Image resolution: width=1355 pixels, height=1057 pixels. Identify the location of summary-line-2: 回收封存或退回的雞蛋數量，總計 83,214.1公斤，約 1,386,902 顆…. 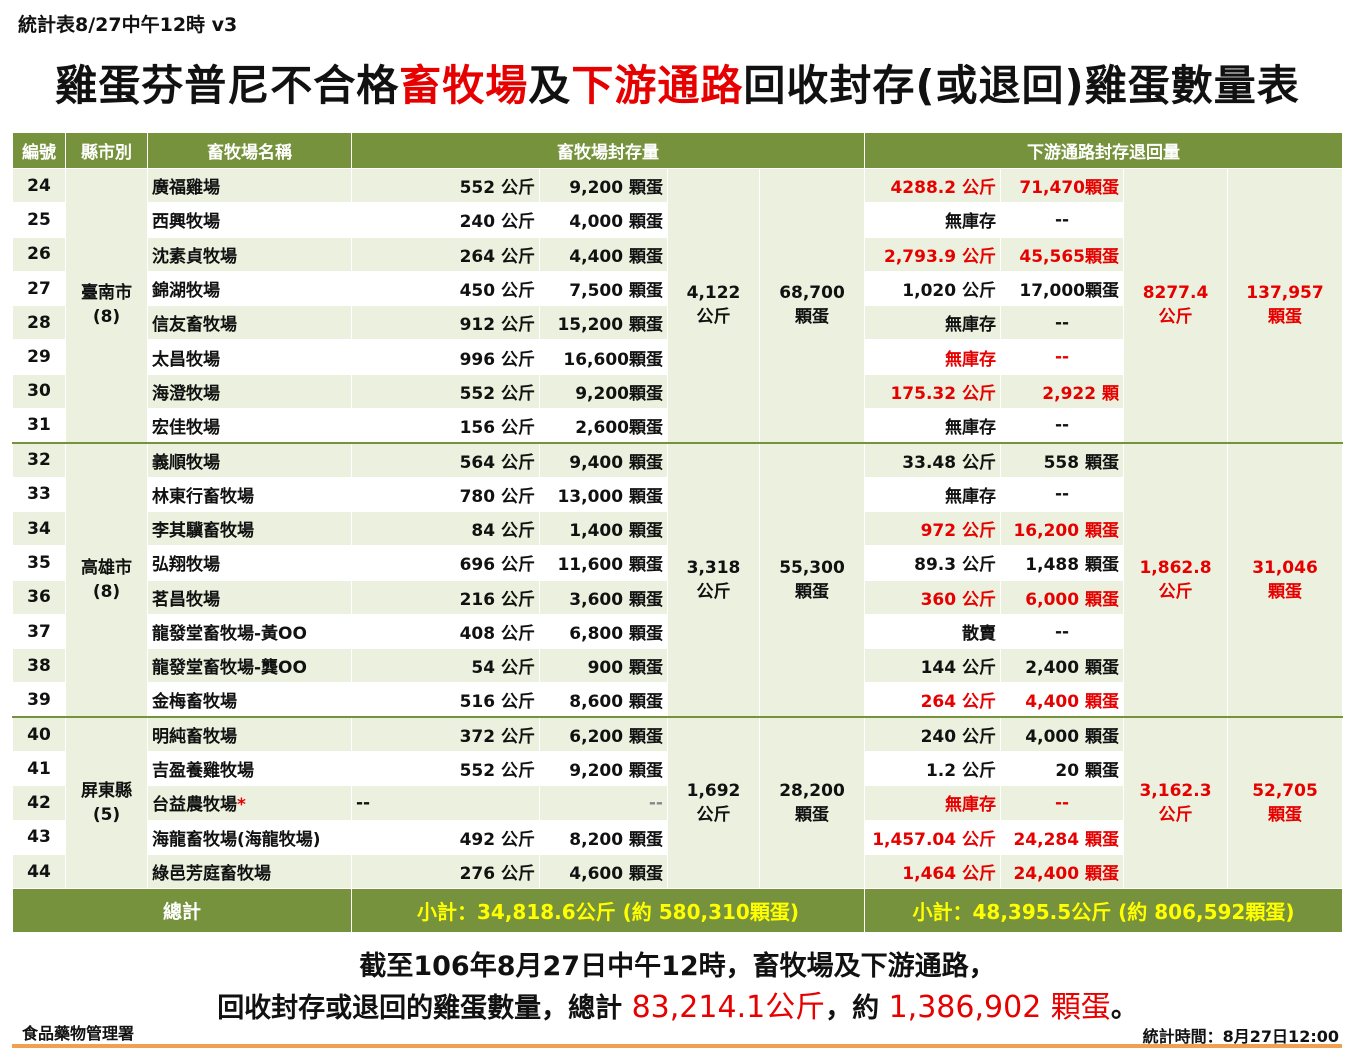
(677, 1004).